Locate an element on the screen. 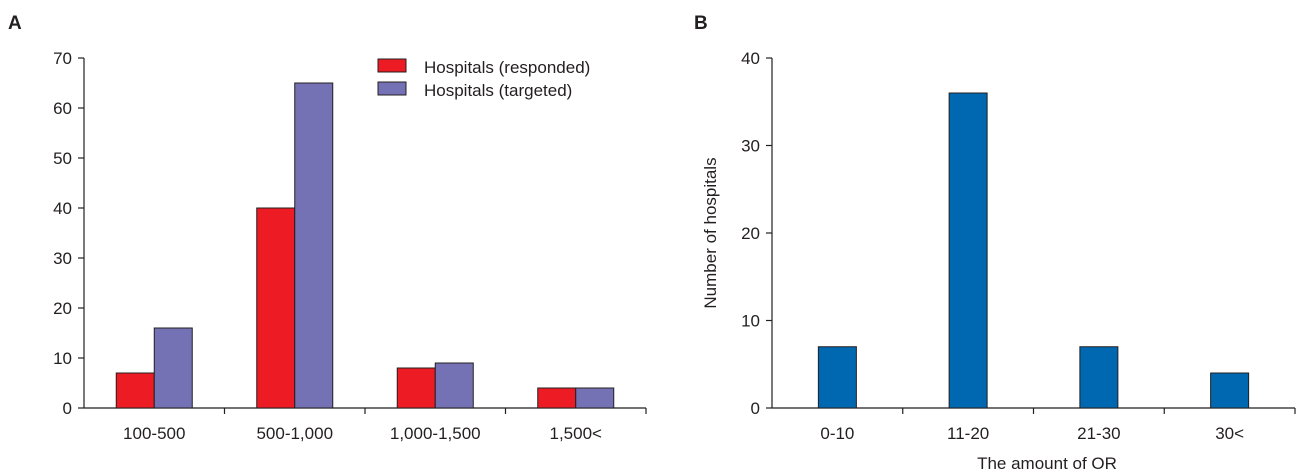 This screenshot has width=1310, height=476. panel-a-y-tick-label: 50 is located at coordinates (62, 158).